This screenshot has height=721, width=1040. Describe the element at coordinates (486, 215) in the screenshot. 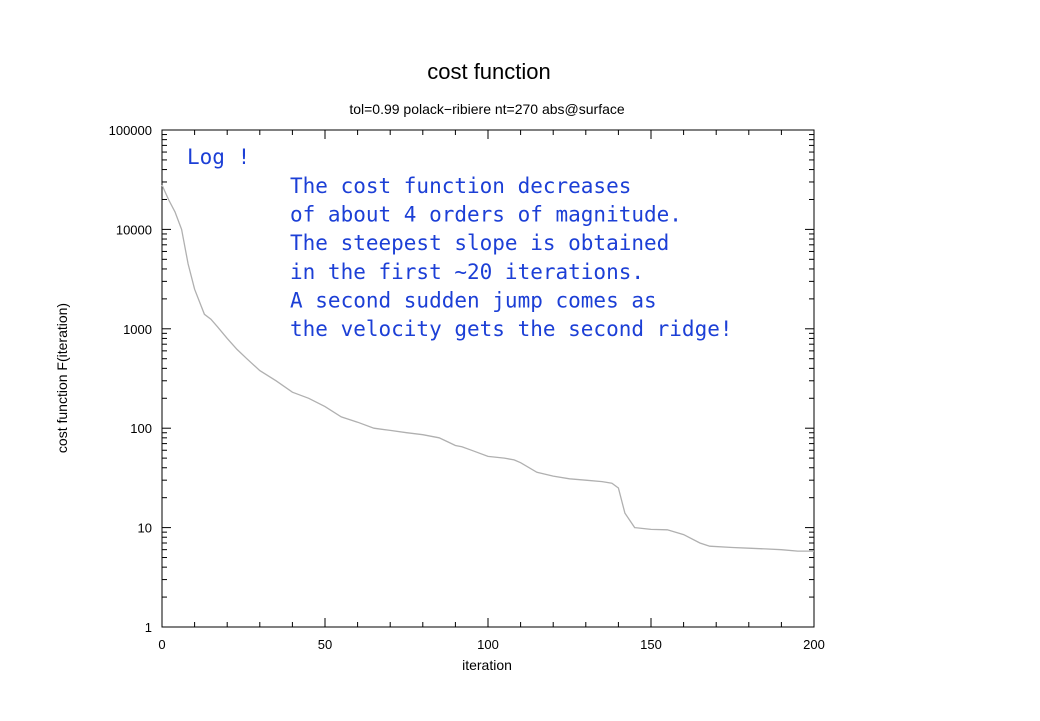

I see `annotation-line: of about 4 orders of magnitude.` at that location.